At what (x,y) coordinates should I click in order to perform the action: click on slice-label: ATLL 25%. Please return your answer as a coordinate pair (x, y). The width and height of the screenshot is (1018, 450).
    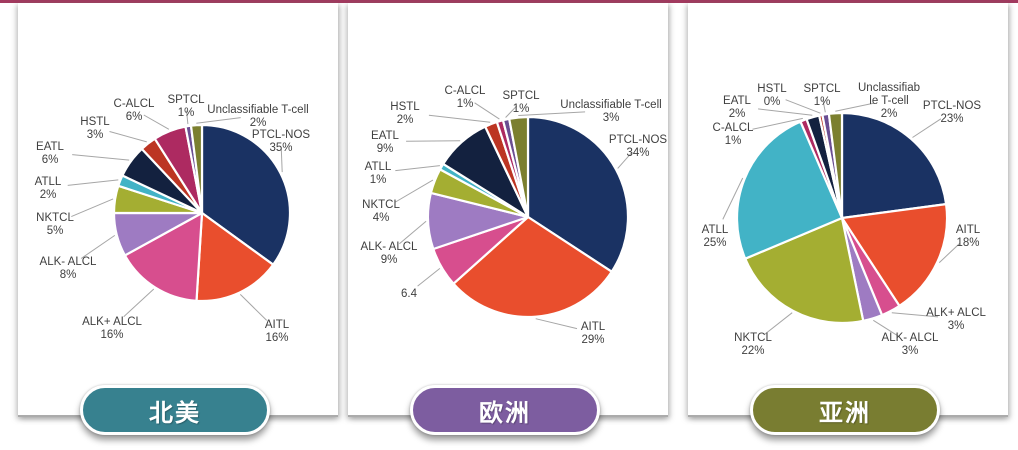
    Looking at the image, I should click on (715, 236).